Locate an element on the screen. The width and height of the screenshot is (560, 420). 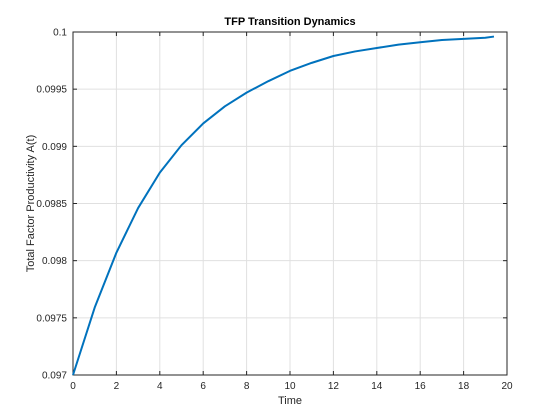
x-tick-label: 18 is located at coordinates (464, 386).